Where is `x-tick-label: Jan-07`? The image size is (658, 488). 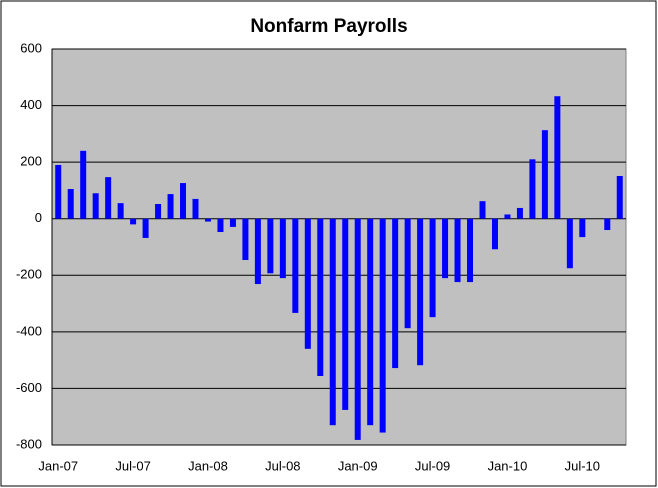
x-tick-label: Jan-07 is located at coordinates (58, 465).